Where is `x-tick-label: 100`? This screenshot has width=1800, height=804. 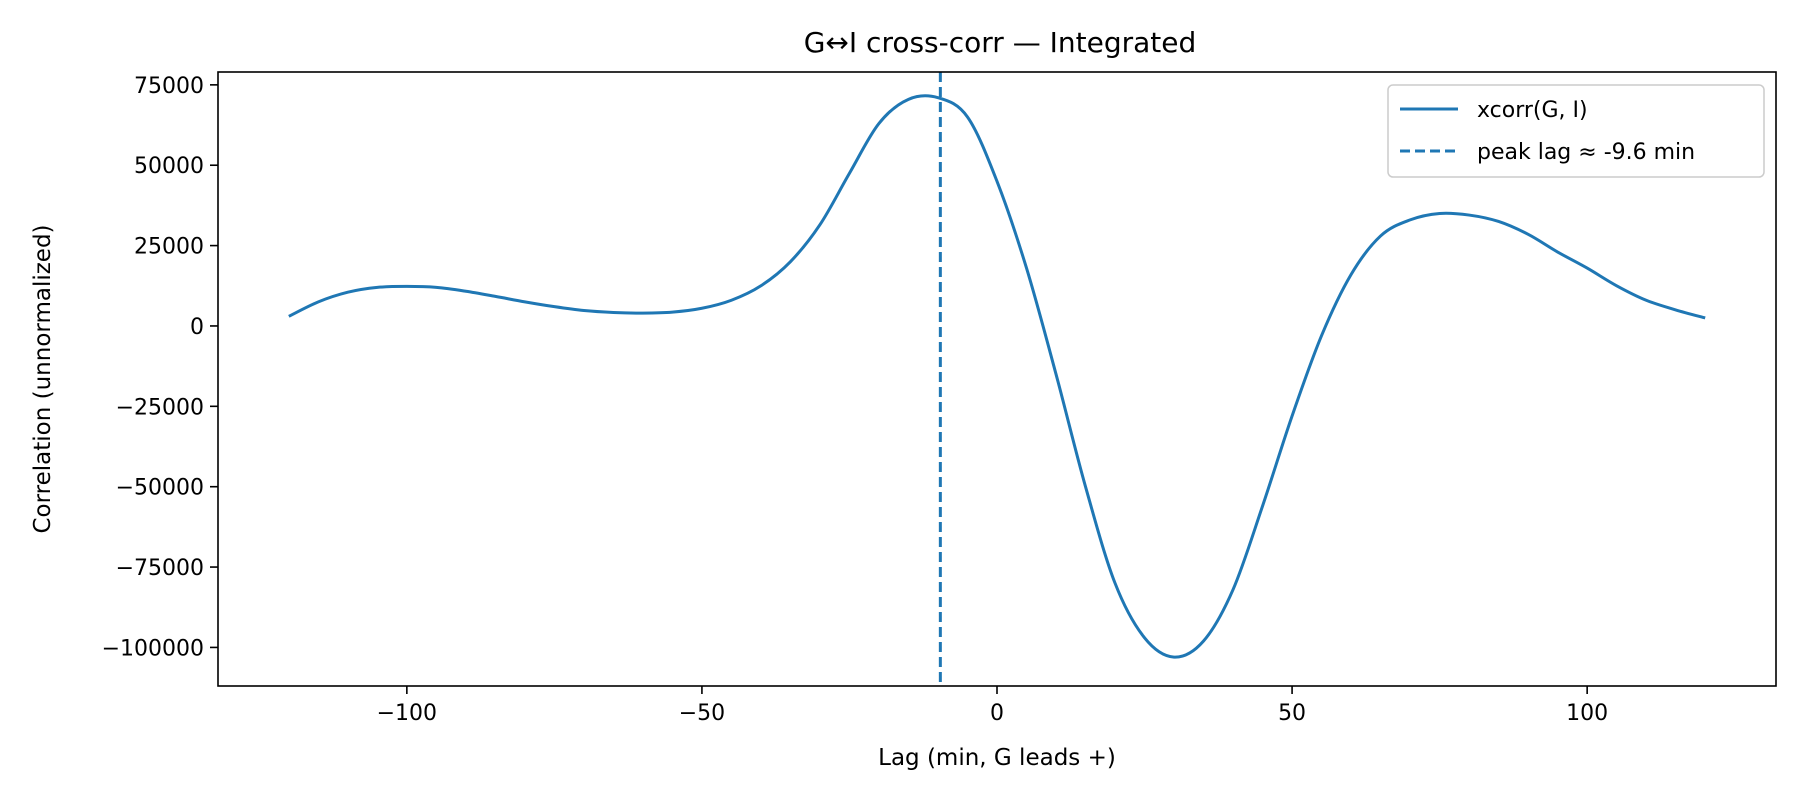
x-tick-label: 100 is located at coordinates (1587, 713).